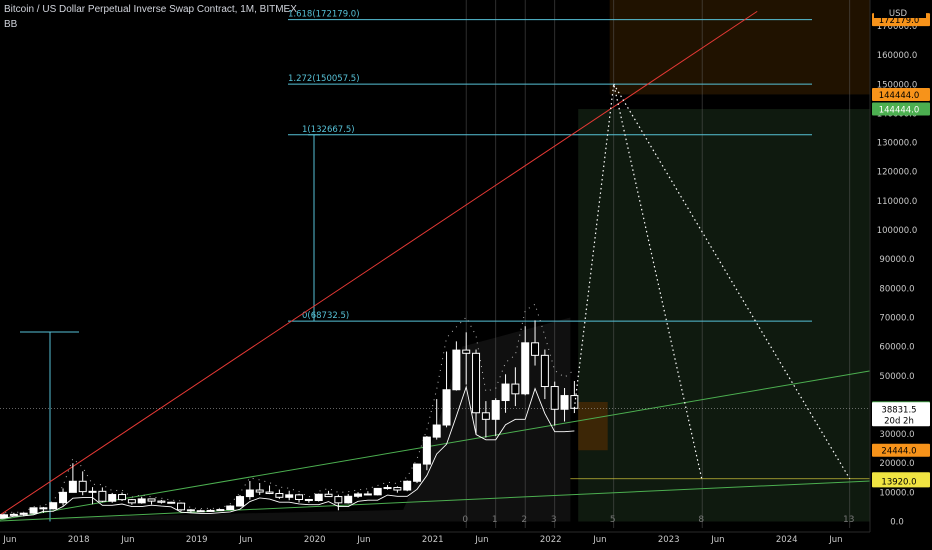  Describe the element at coordinates (896, 318) in the screenshot. I see `price-tick-label: 70000.0` at that location.